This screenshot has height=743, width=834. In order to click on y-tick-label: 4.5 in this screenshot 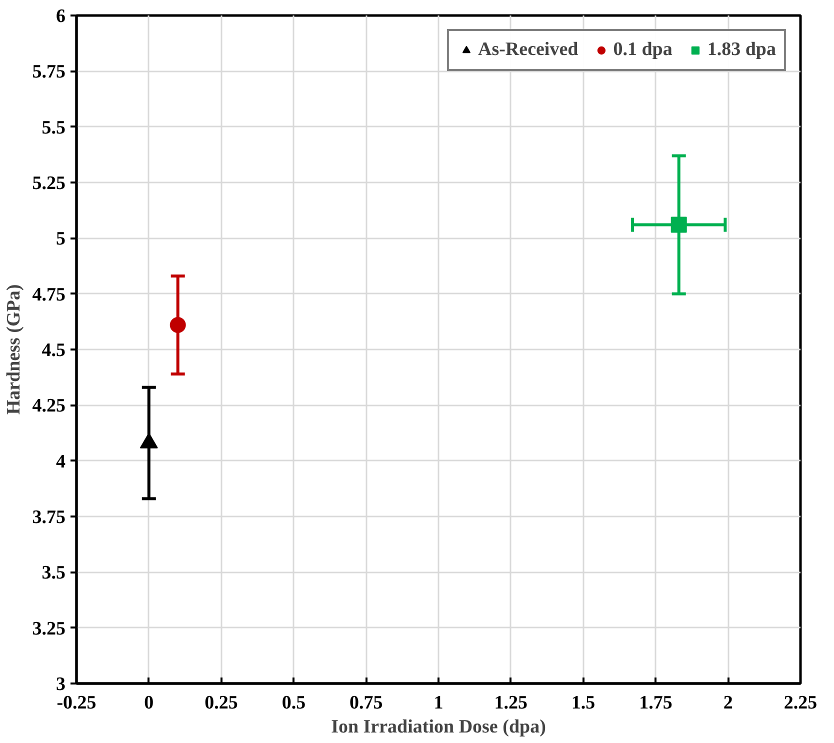, I will do `click(54, 350)`.